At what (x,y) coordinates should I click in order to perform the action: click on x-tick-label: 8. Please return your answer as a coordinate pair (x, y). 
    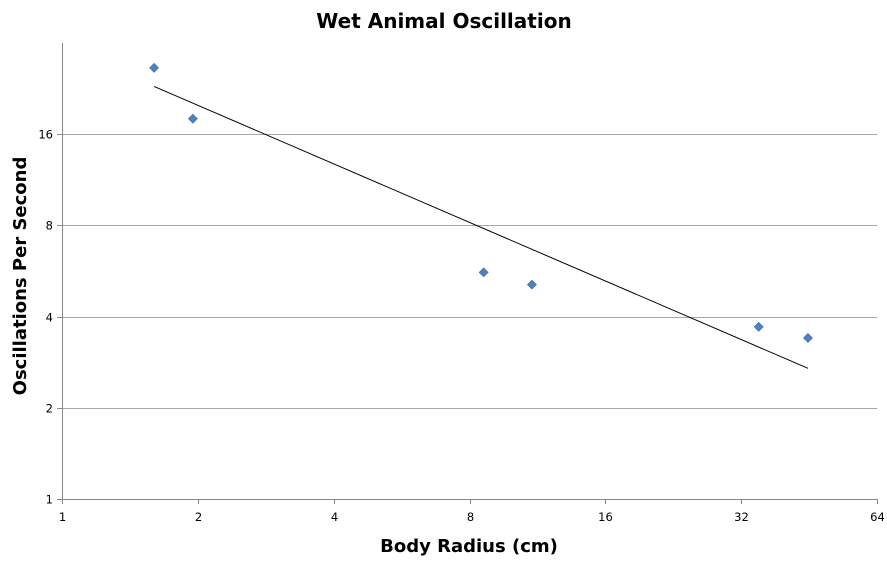
    Looking at the image, I should click on (470, 517).